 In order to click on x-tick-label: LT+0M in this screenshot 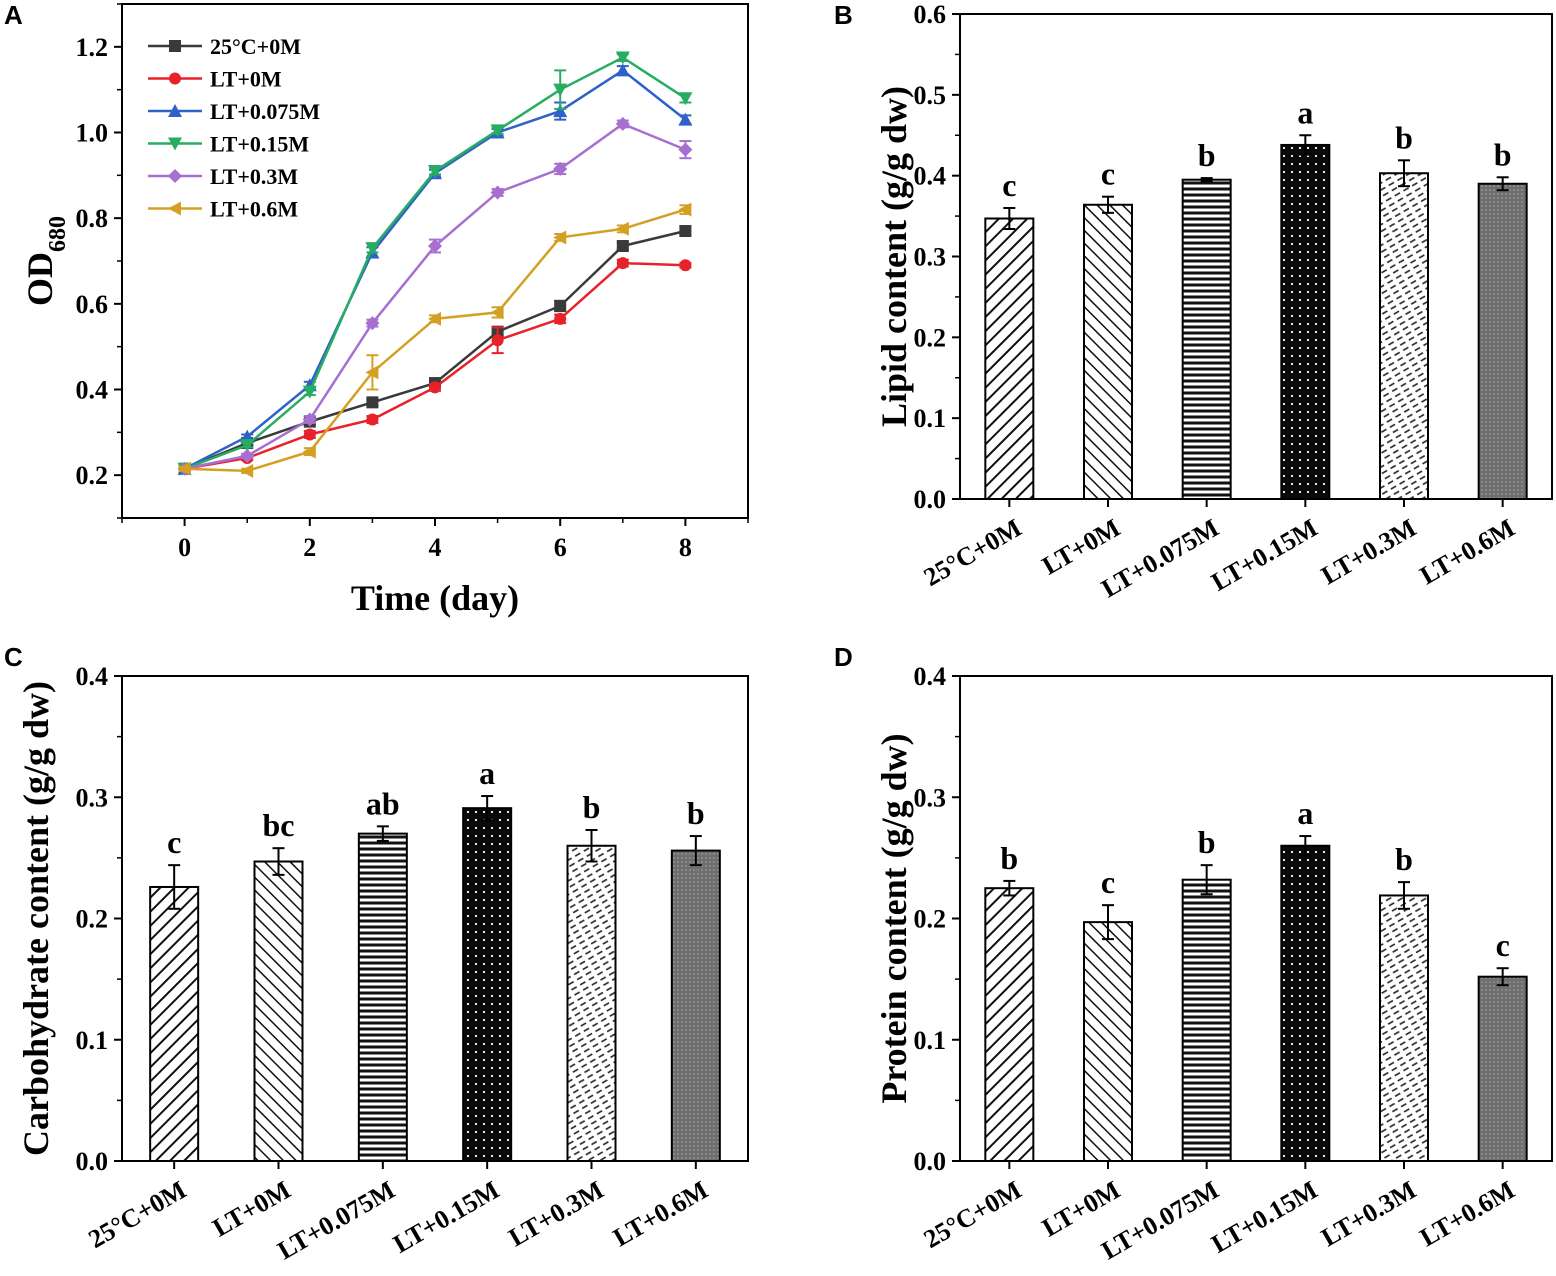, I will do `click(252, 1208)`.